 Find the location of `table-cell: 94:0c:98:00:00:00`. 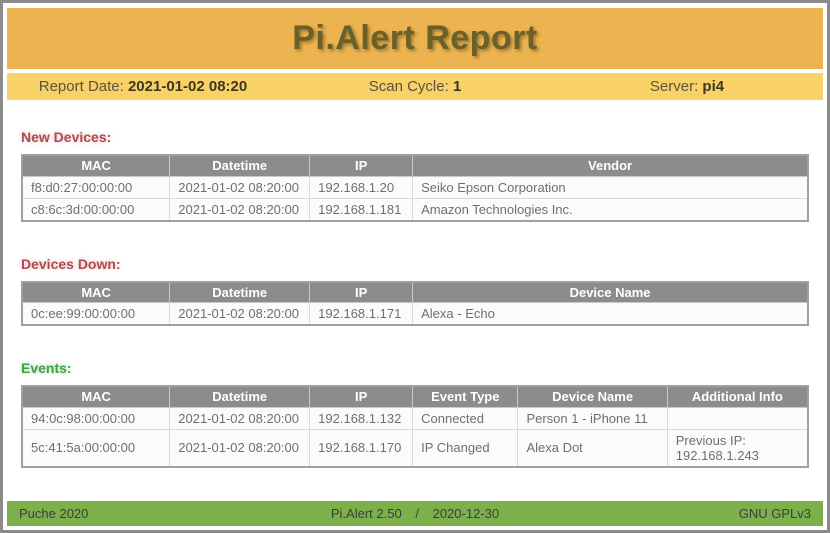

table-cell: 94:0c:98:00:00:00 is located at coordinates (96, 418).